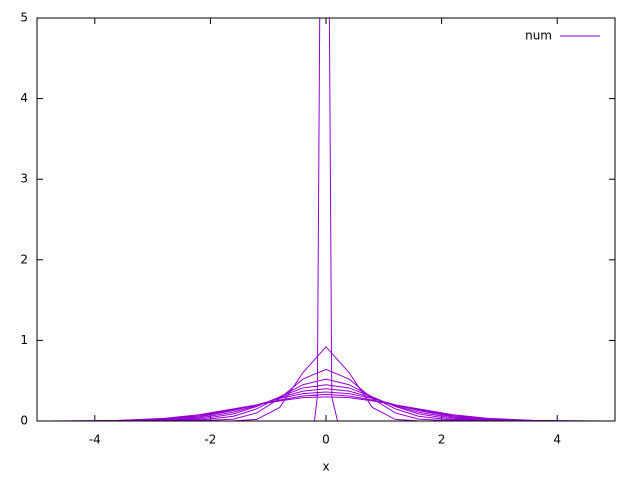  What do you see at coordinates (326, 440) in the screenshot?
I see `x-tick-label: 0` at bounding box center [326, 440].